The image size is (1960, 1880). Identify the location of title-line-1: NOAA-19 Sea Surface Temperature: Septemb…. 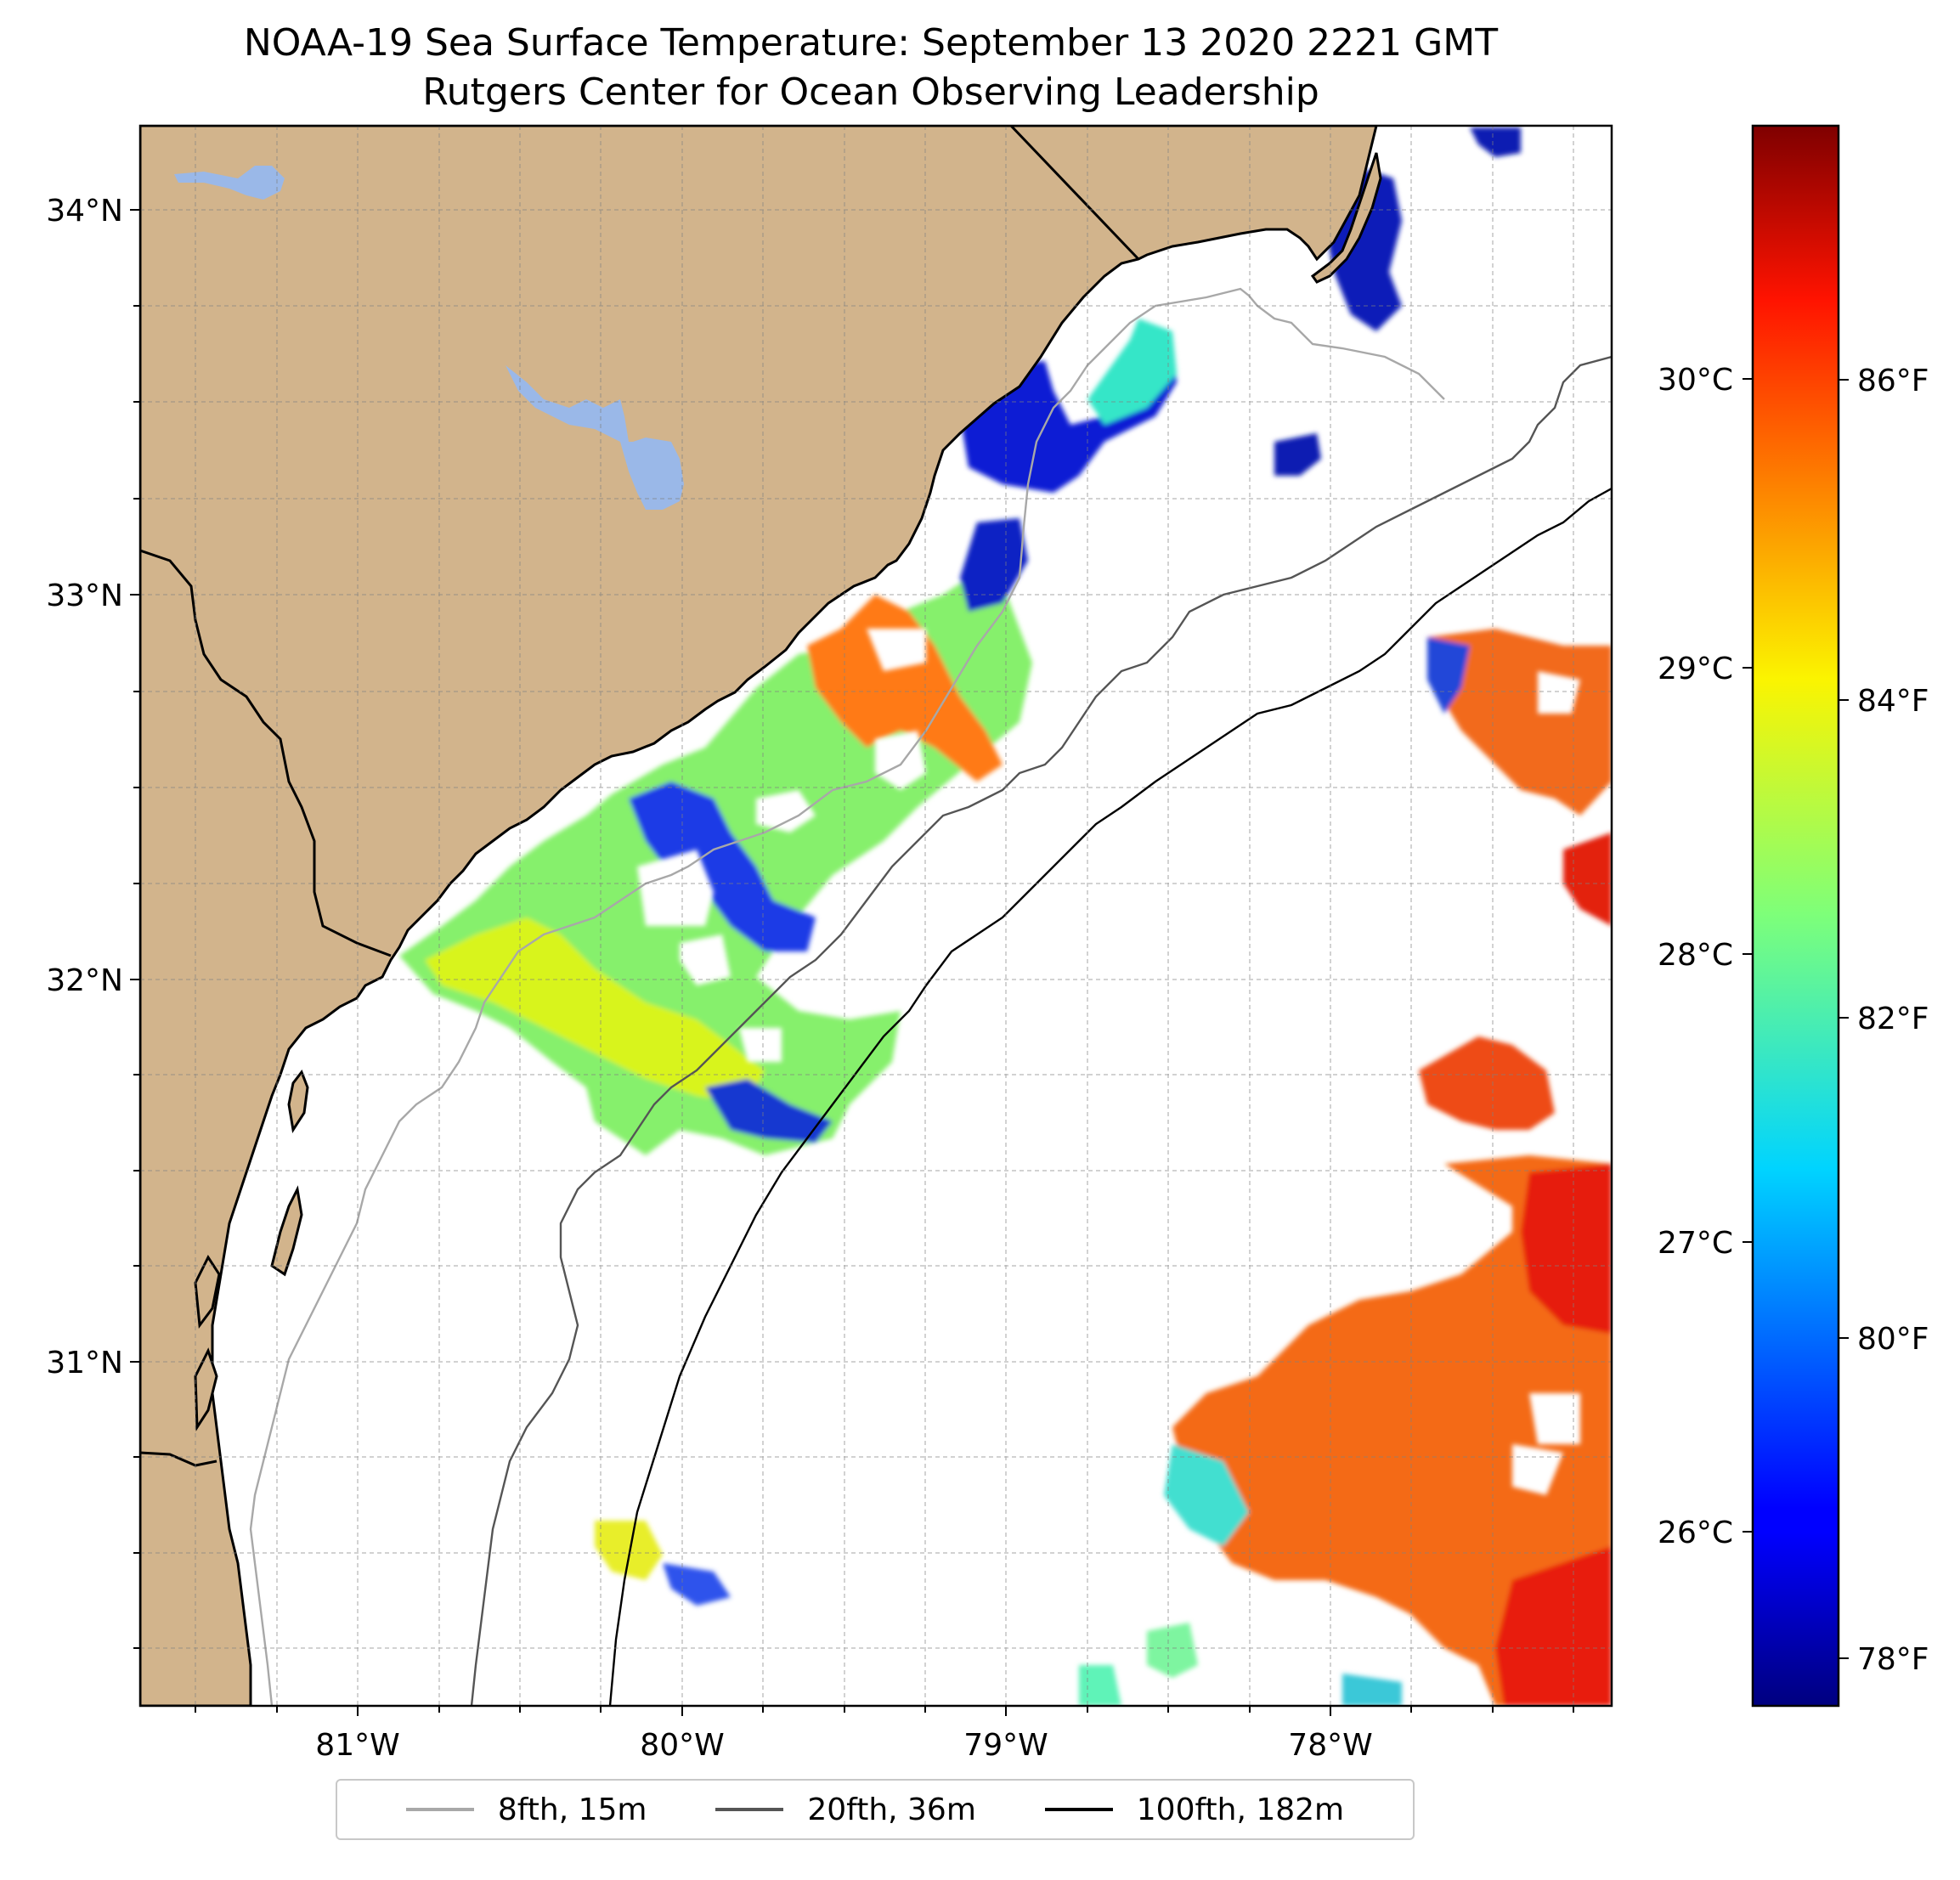
(871, 43).